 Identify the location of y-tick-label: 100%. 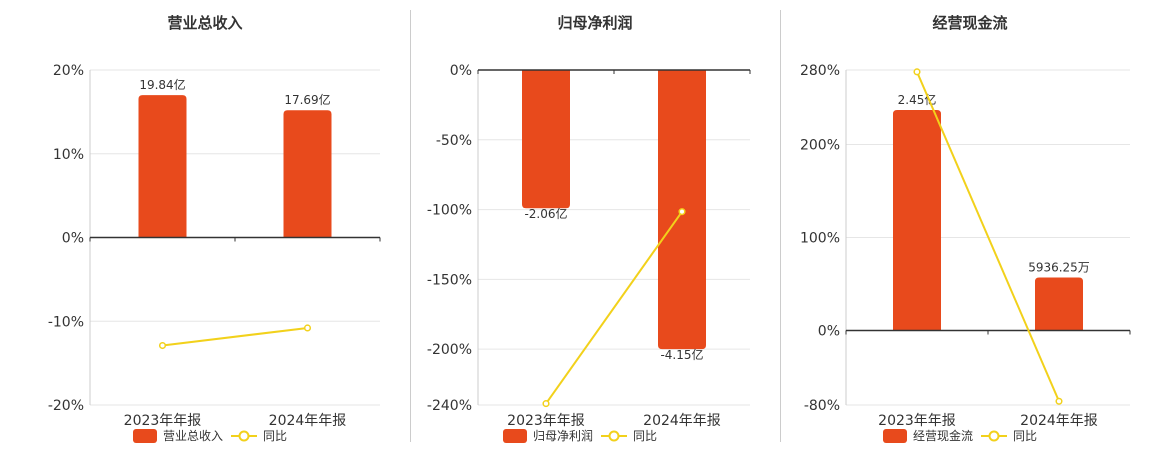
(820, 239).